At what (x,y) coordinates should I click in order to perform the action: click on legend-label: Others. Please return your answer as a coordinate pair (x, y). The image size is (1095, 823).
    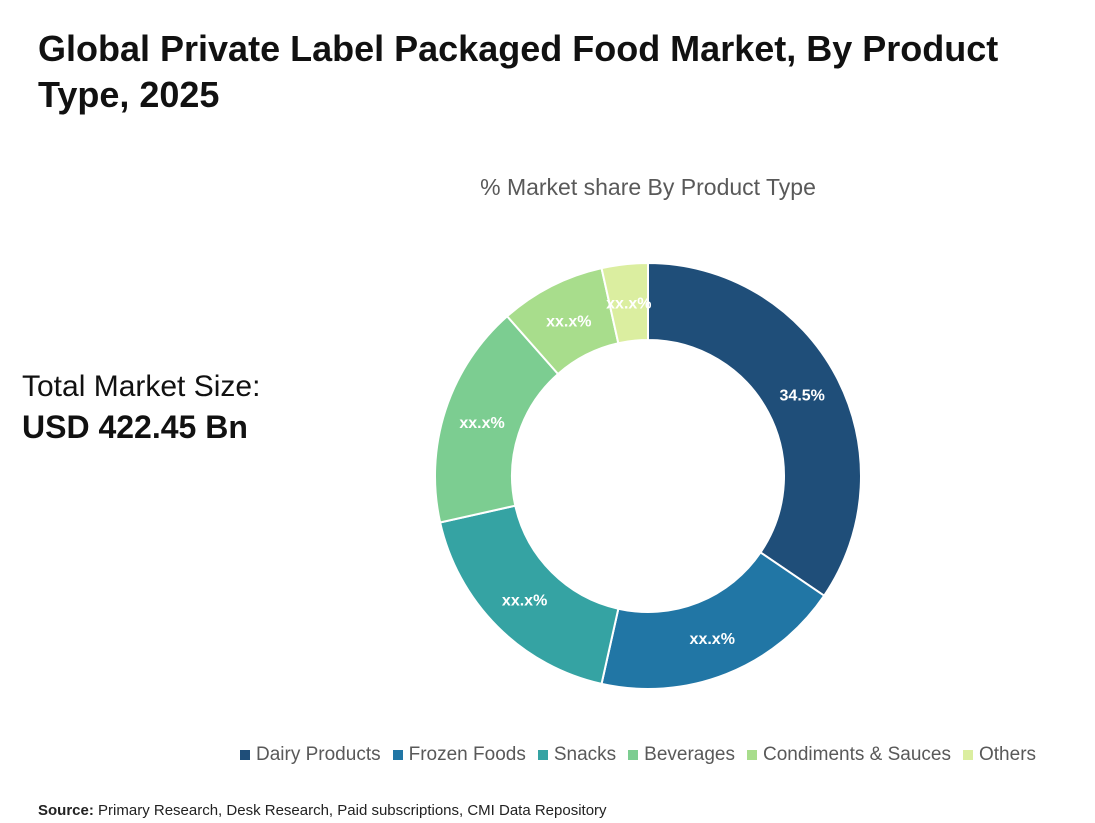
    Looking at the image, I should click on (1008, 754).